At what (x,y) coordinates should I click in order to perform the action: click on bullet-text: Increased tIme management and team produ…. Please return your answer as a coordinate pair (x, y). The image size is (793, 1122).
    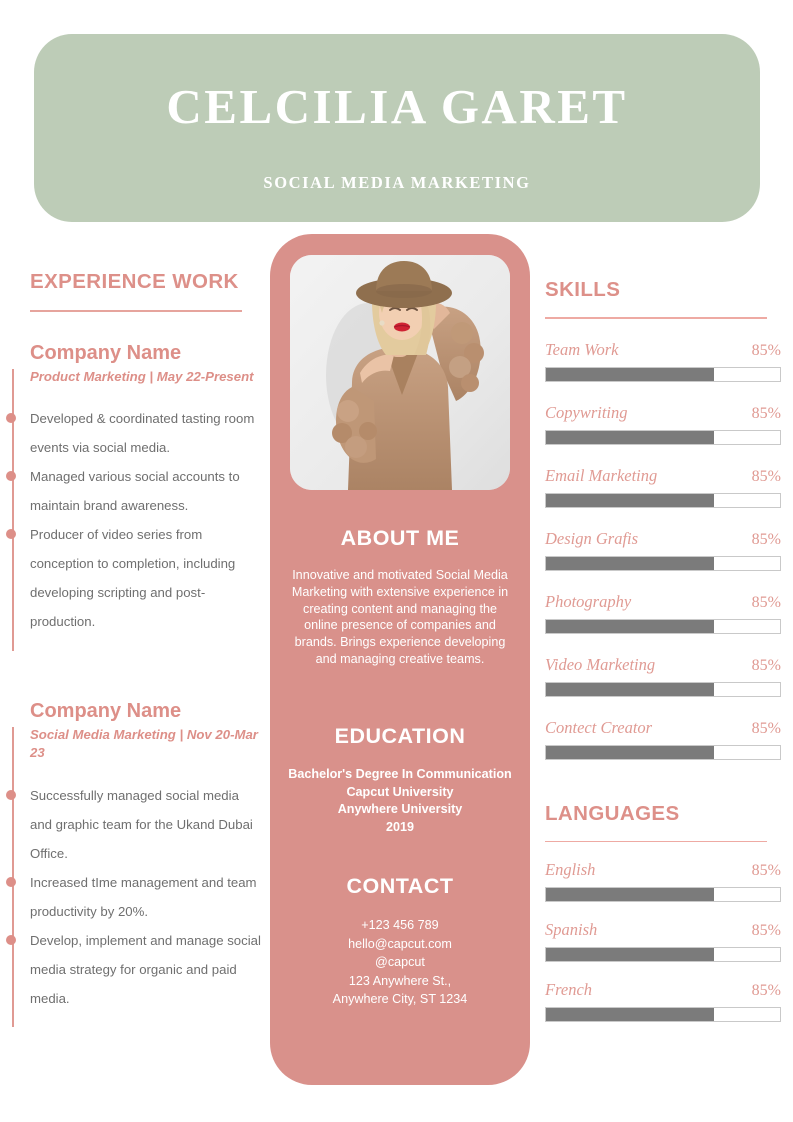
    Looking at the image, I should click on (143, 897).